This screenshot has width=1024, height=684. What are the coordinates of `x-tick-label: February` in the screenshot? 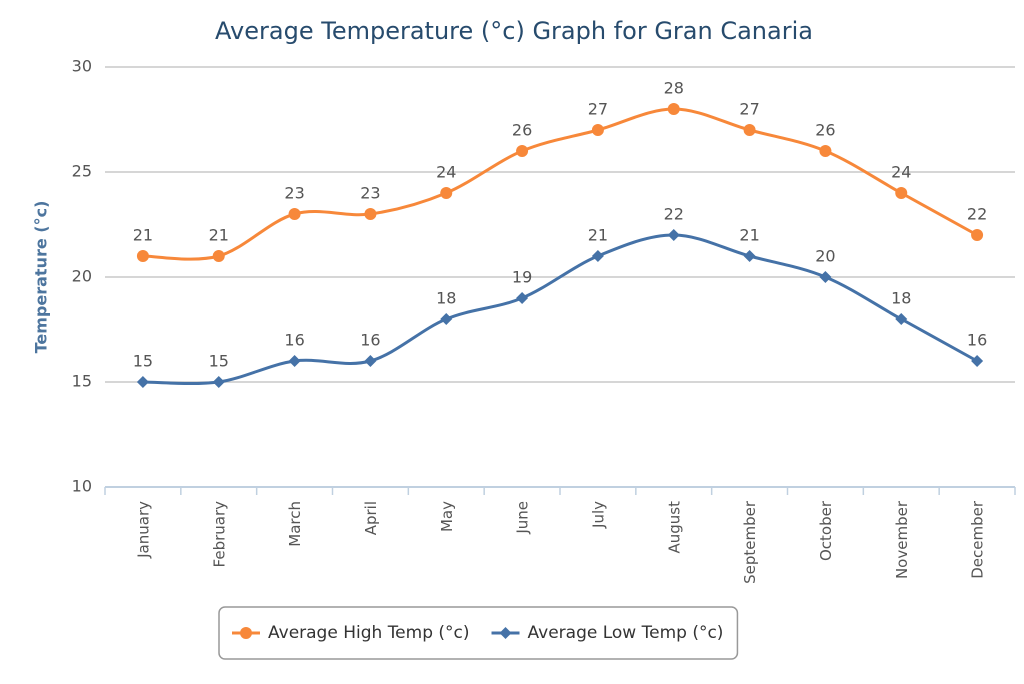 It's located at (219, 534).